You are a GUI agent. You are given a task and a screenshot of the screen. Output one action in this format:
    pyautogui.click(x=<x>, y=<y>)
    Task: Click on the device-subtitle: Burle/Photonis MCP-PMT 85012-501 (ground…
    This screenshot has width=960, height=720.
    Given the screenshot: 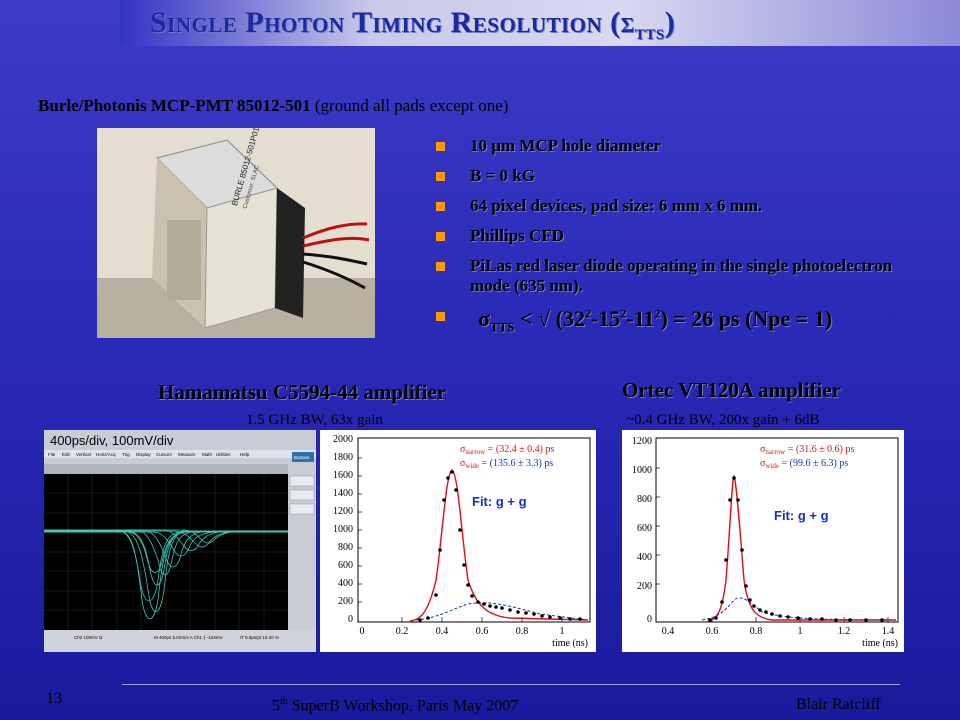 What is the action you would take?
    pyautogui.click(x=273, y=105)
    